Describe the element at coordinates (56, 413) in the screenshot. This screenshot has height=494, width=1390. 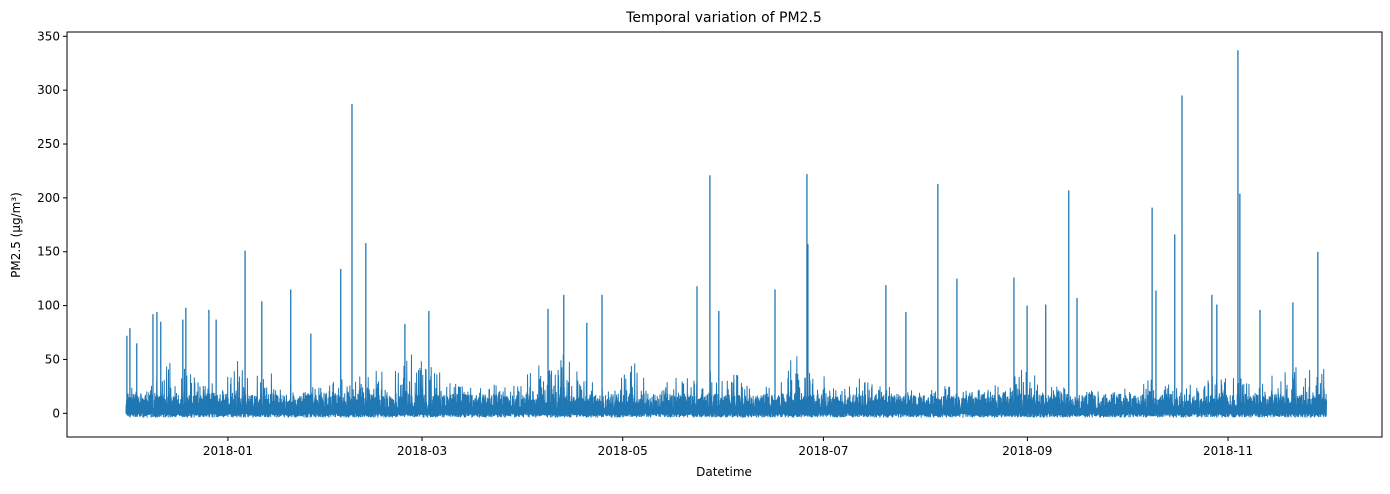
I see `y-tick-label: 0` at that location.